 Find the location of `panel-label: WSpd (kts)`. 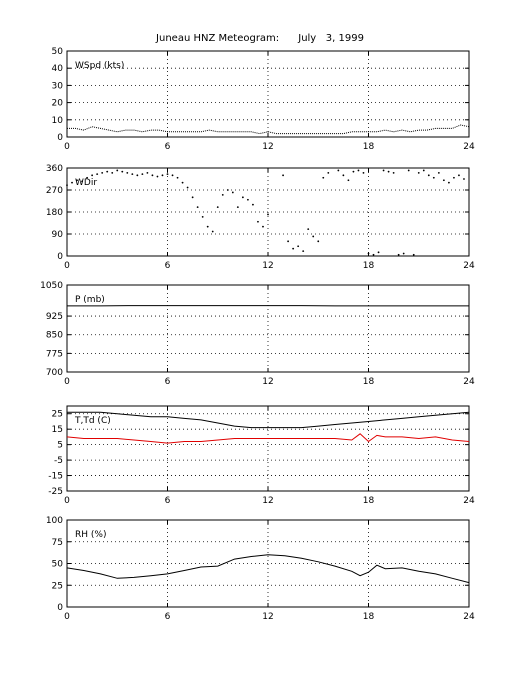

panel-label: WSpd (kts) is located at coordinates (99, 66).